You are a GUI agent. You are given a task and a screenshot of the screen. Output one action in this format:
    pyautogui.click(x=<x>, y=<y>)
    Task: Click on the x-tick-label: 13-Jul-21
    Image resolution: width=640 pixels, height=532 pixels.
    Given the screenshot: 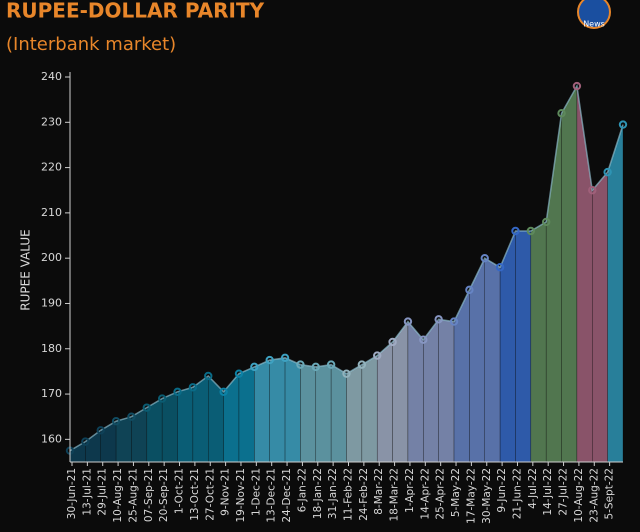 What is the action you would take?
    pyautogui.click(x=87, y=492)
    